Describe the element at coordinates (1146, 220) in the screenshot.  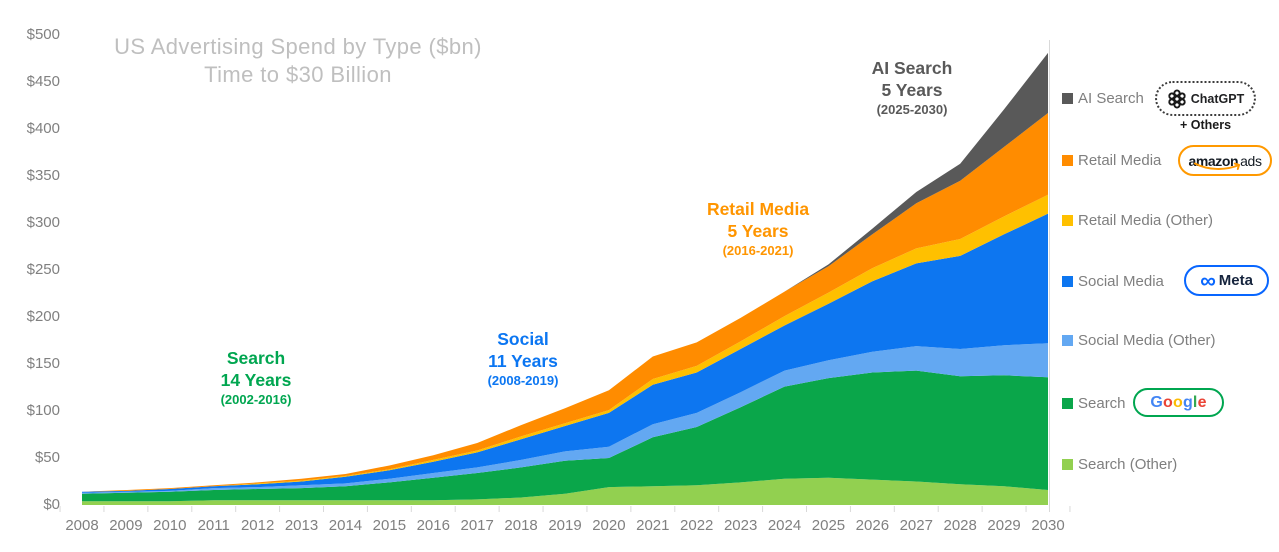
I see `legend-label: Retail Media (Other)` at that location.